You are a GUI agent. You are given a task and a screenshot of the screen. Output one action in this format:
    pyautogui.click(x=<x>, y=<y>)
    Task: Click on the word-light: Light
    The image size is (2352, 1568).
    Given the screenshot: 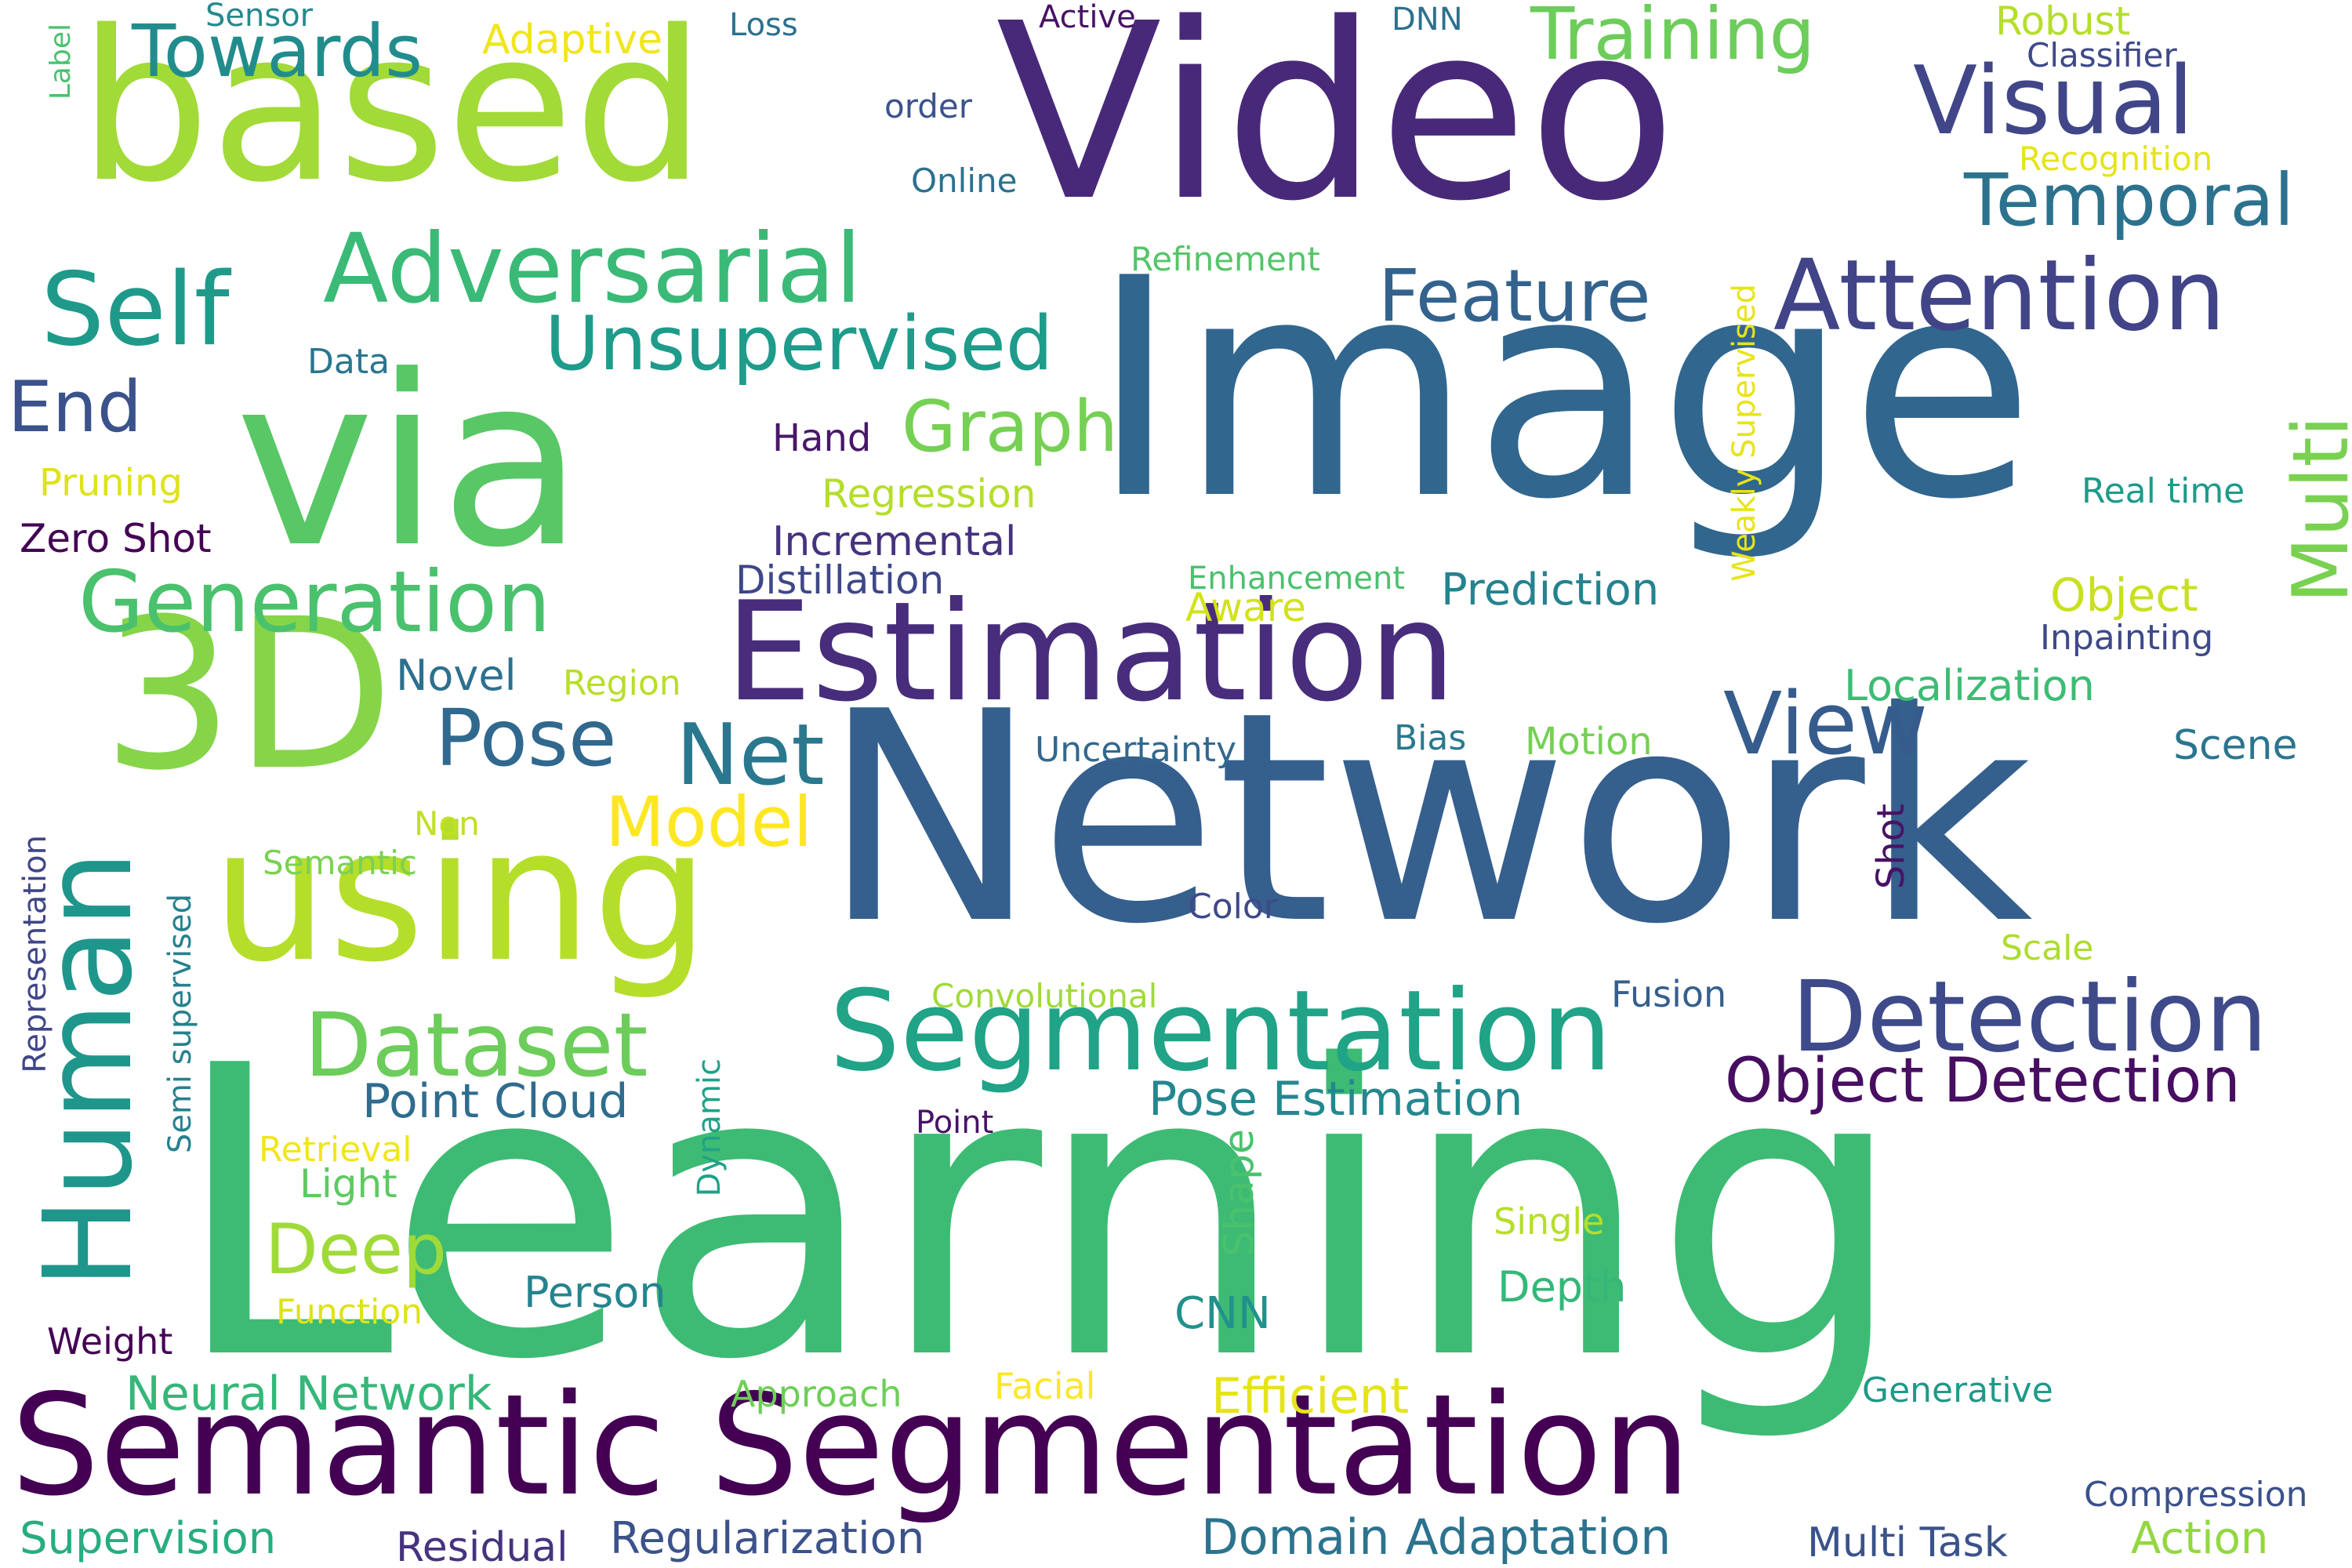 What is the action you would take?
    pyautogui.click(x=348, y=1184)
    